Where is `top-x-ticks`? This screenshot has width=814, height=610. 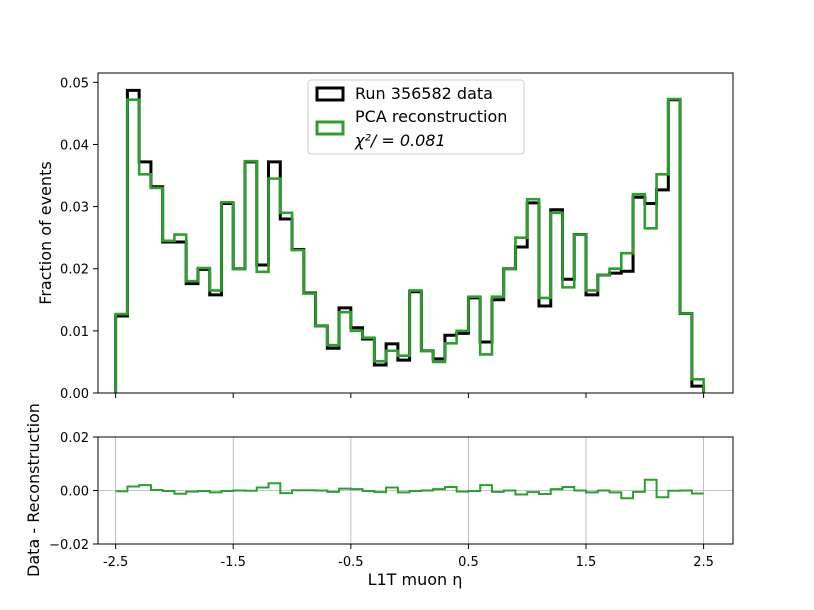
top-x-ticks is located at coordinates (410, 395).